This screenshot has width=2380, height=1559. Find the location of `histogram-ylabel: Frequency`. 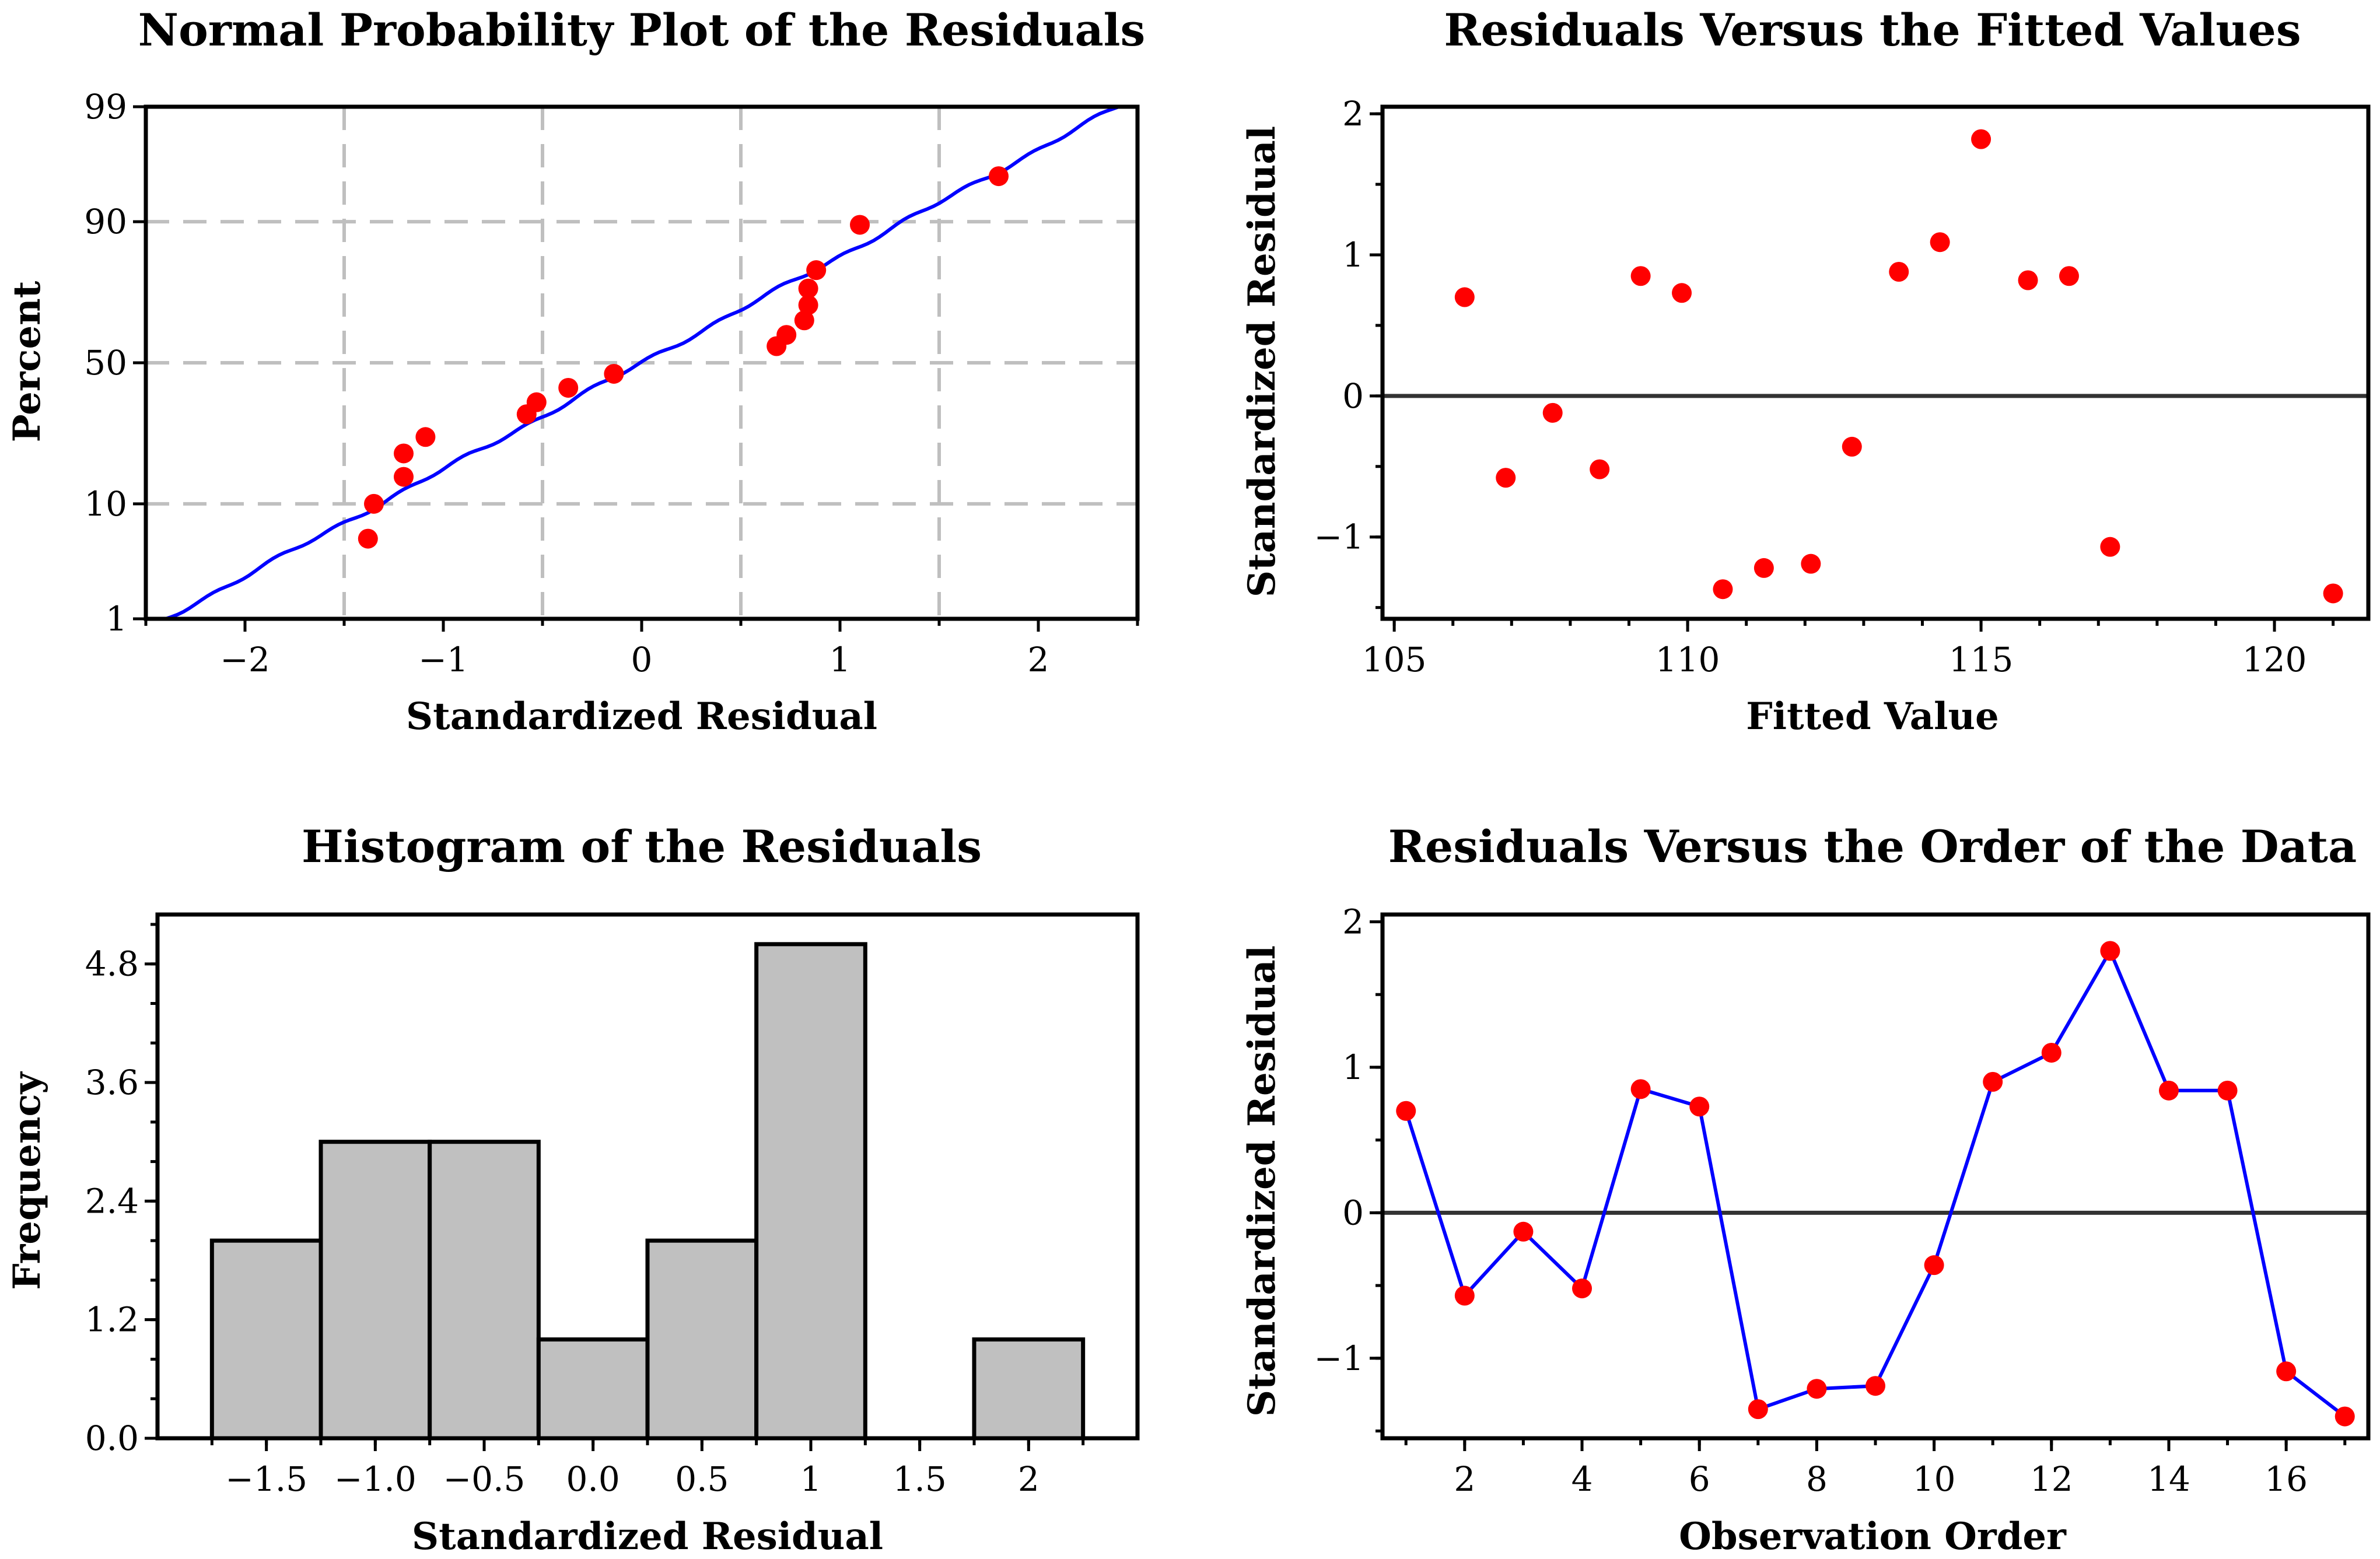

histogram-ylabel: Frequency is located at coordinates (27, 1180).